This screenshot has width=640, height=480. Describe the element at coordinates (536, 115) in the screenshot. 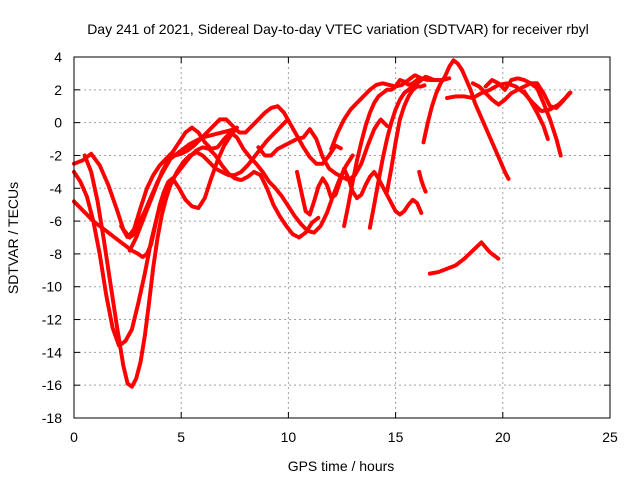

I see `series-line-track-q` at that location.